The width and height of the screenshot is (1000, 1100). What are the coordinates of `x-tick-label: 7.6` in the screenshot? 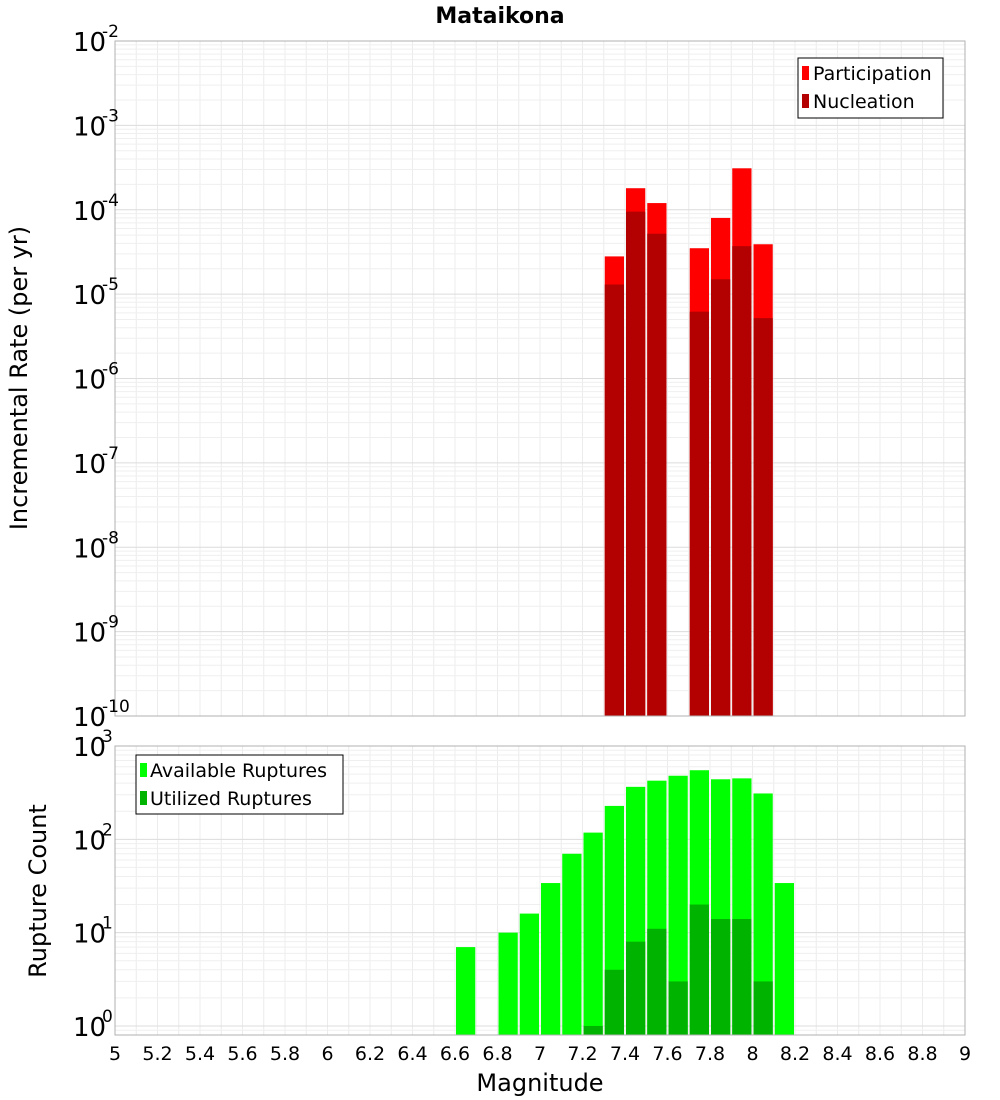 It's located at (667, 1054).